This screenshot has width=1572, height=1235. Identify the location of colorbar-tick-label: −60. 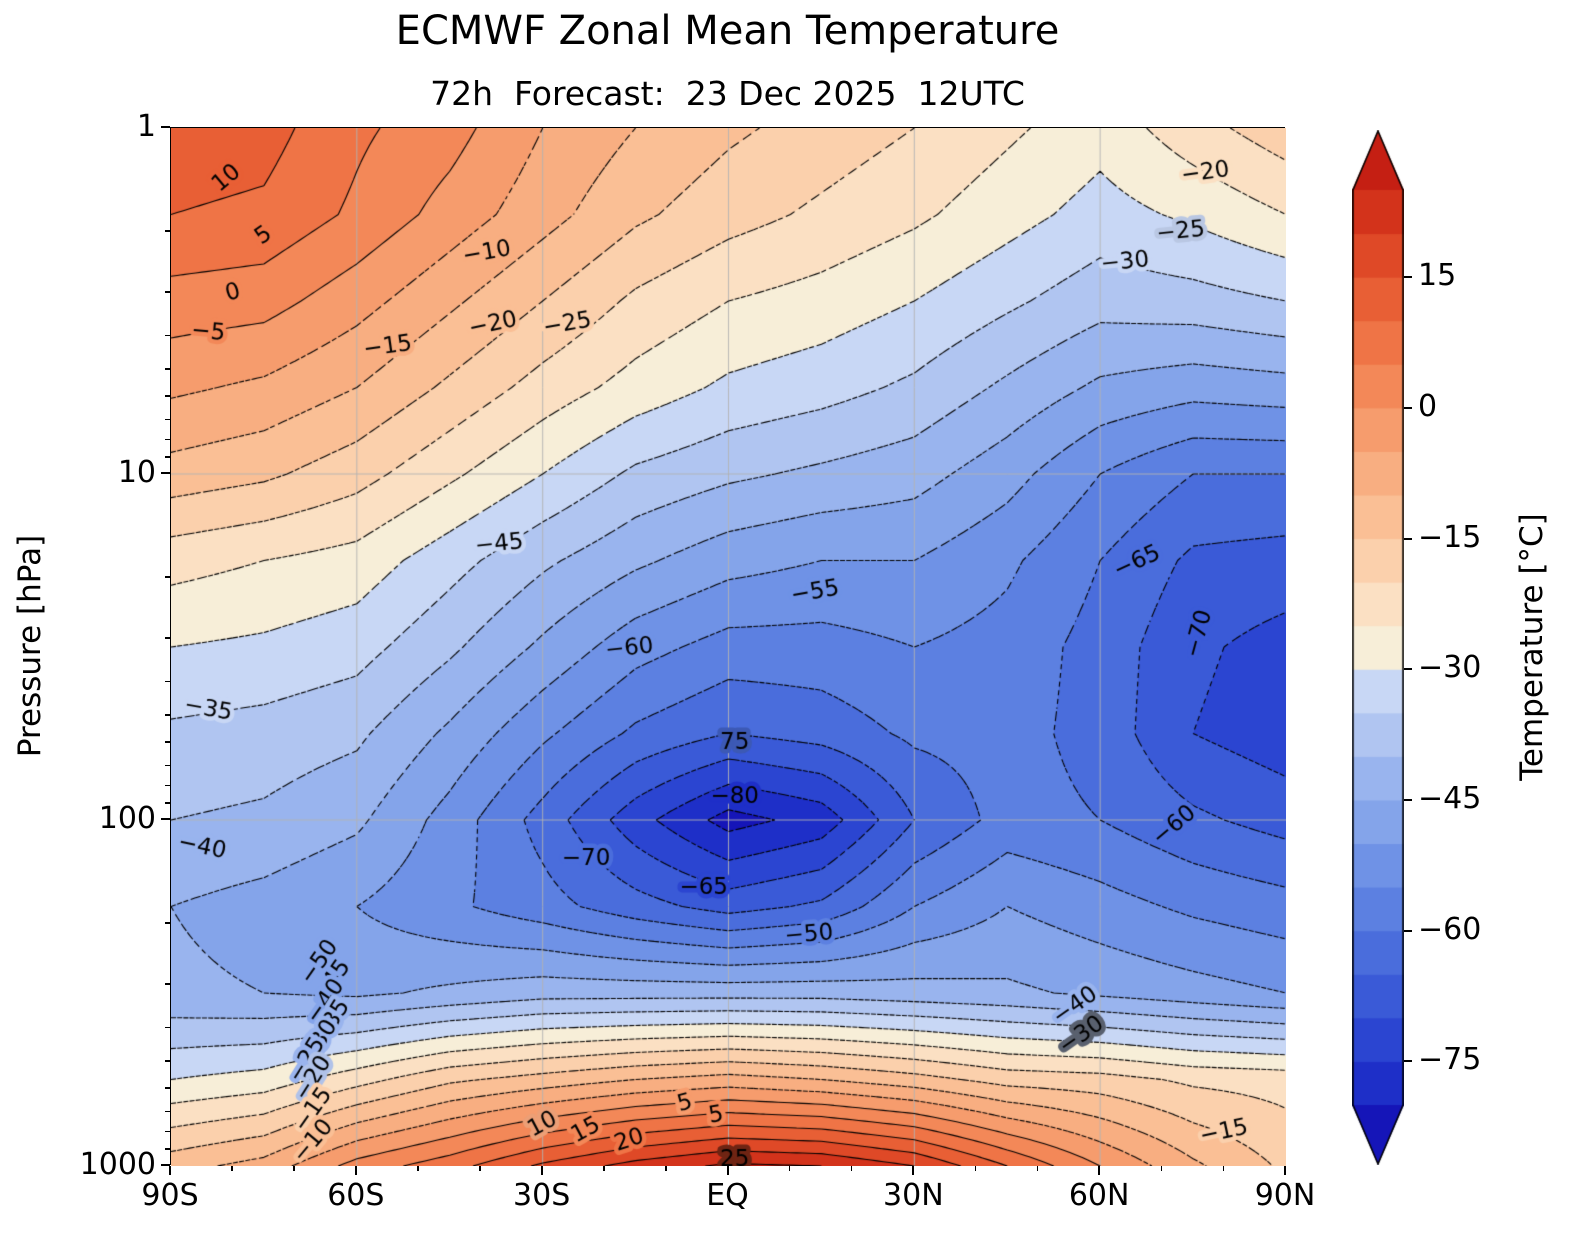
(1450, 929).